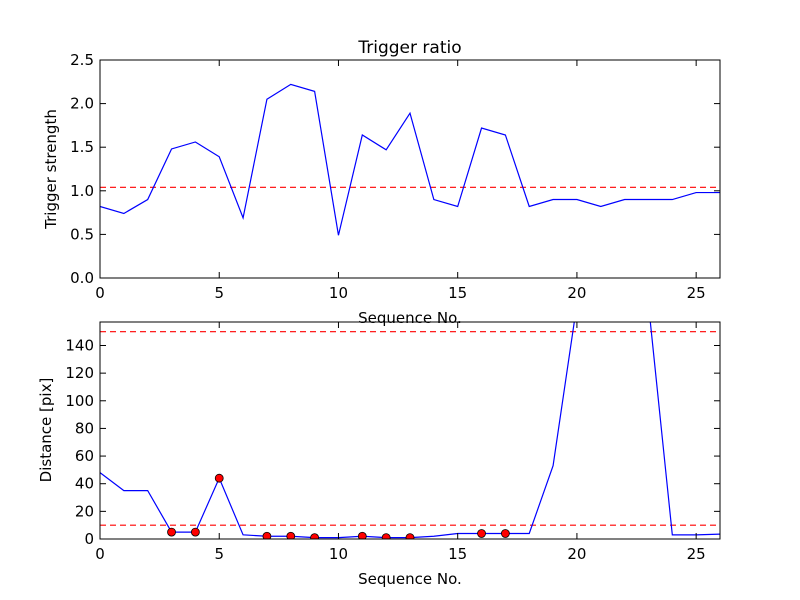 The image size is (800, 600). I want to click on top-chart-ytick-label: 1.0, so click(82, 191).